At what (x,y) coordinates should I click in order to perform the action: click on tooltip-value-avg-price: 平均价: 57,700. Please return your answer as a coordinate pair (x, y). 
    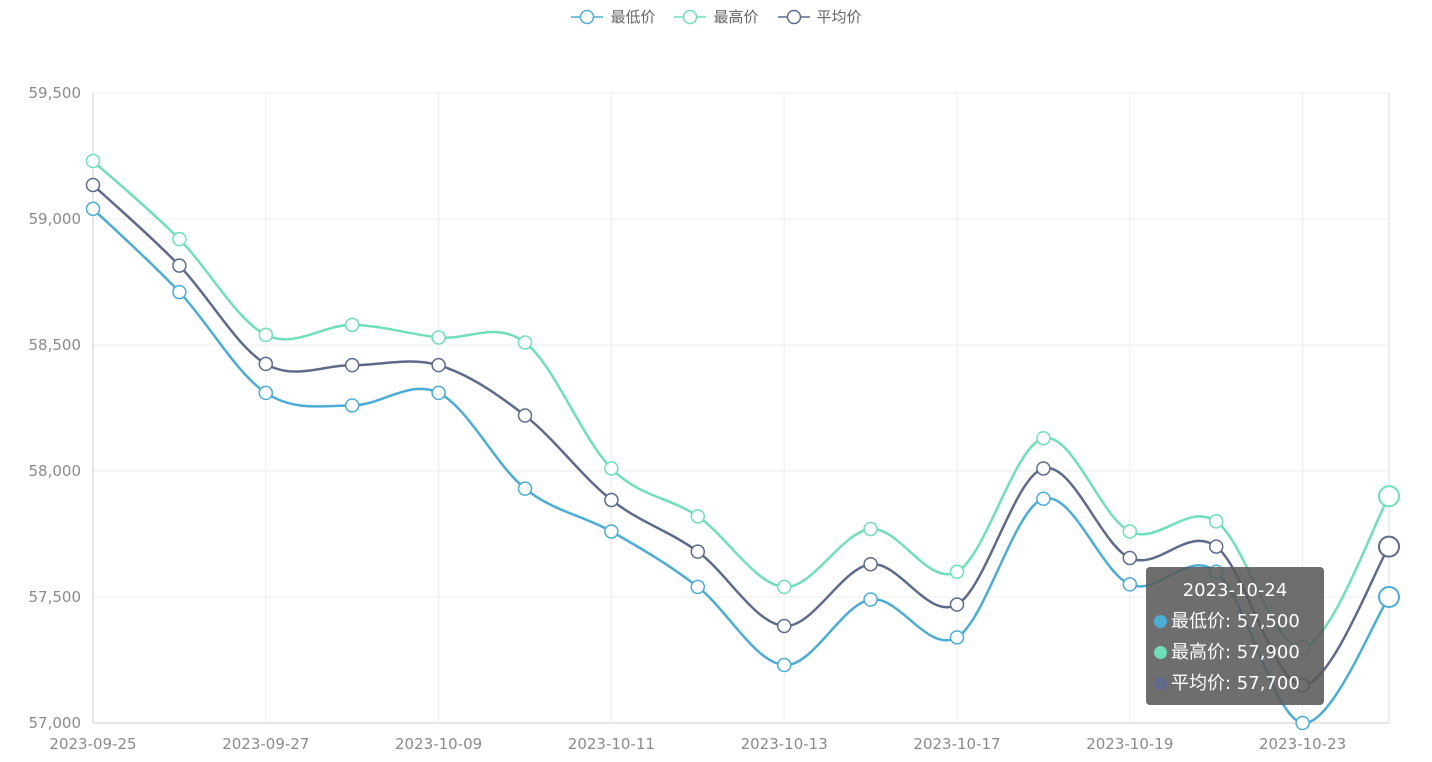
    Looking at the image, I should click on (1235, 683).